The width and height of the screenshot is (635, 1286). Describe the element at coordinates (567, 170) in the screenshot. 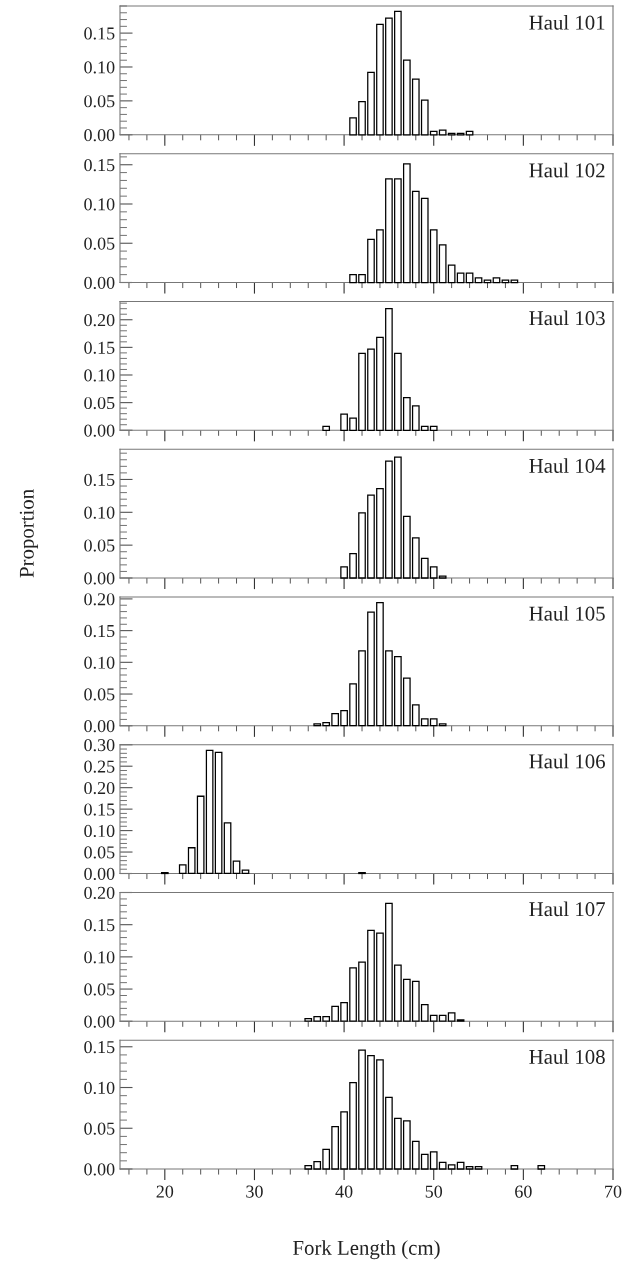

I see `chart-title: Haul 102` at that location.